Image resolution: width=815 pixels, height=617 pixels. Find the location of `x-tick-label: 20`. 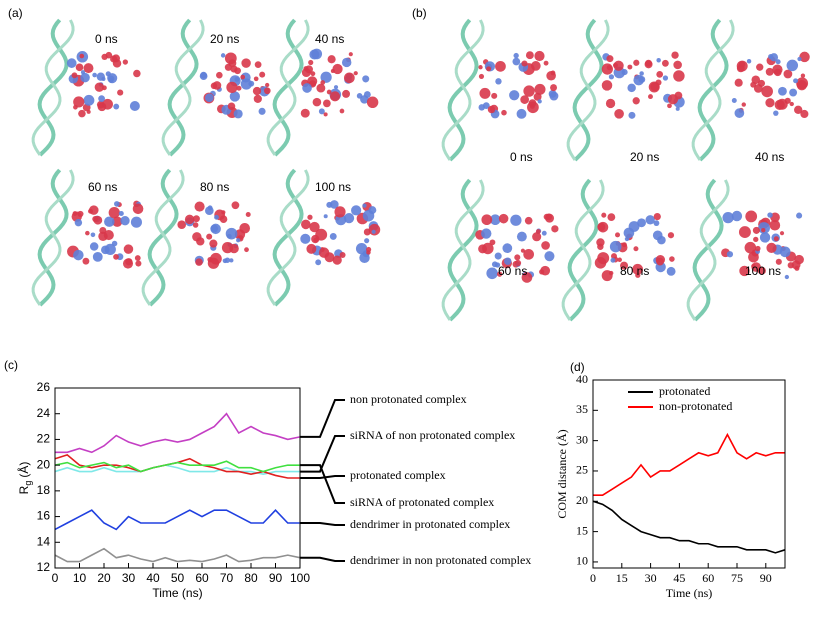

x-tick-label: 20 is located at coordinates (104, 578).